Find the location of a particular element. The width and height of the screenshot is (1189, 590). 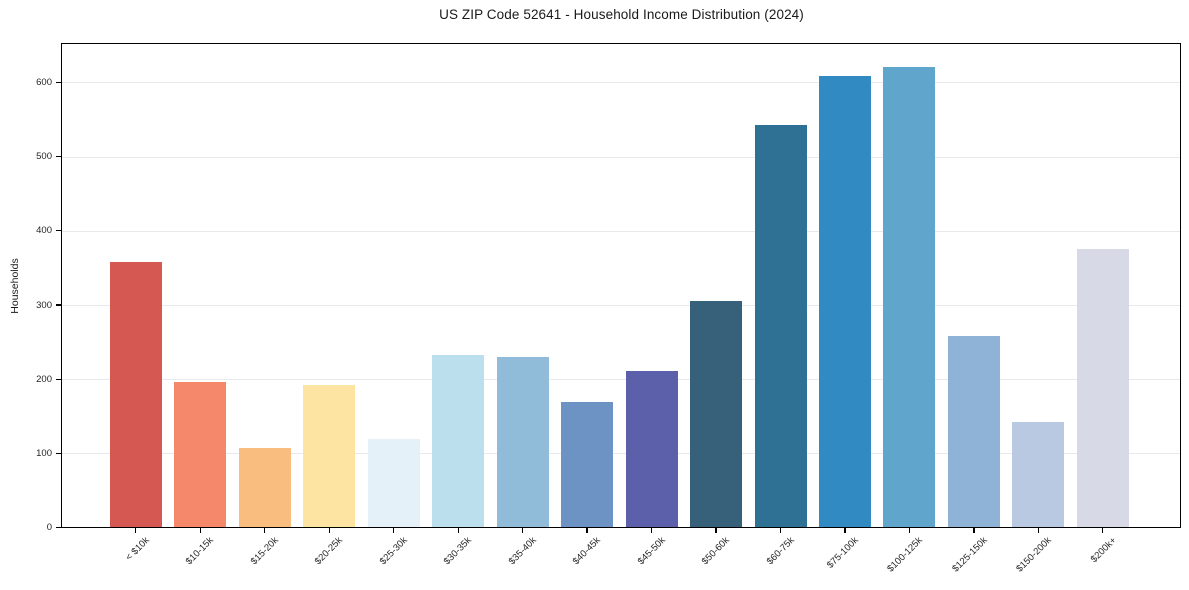

bar-125-150k is located at coordinates (973, 432).